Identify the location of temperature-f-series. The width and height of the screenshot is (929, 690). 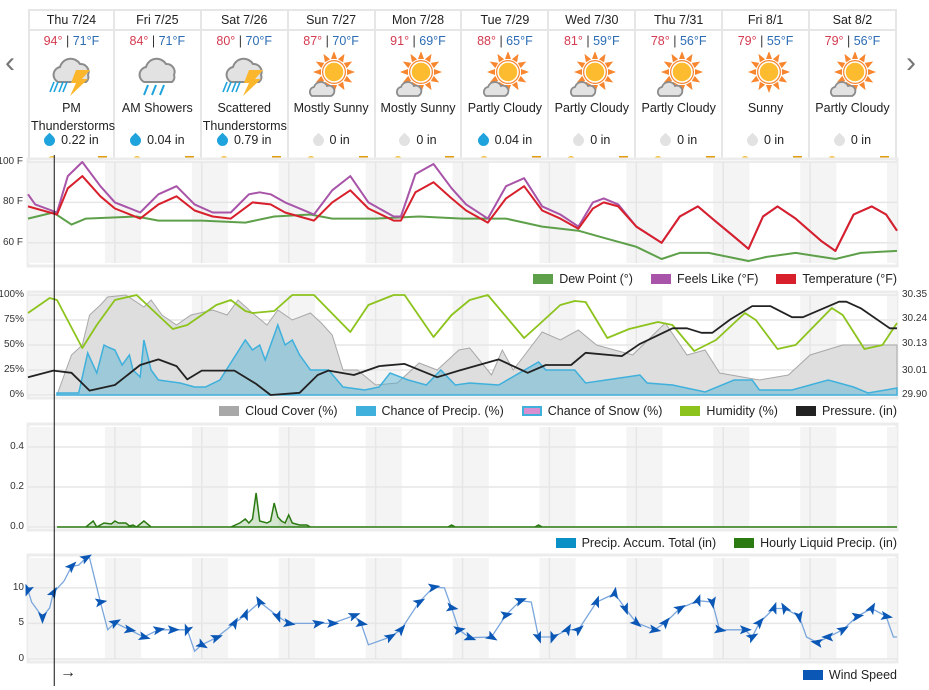
(462, 213).